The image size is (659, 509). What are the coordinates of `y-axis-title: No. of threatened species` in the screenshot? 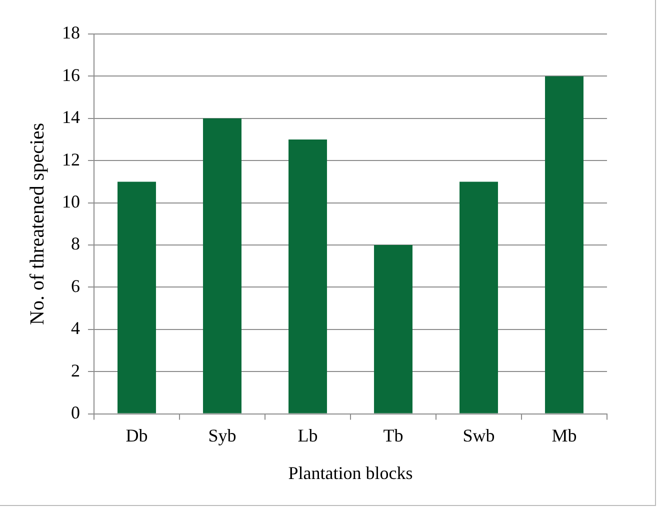 It's located at (37, 223).